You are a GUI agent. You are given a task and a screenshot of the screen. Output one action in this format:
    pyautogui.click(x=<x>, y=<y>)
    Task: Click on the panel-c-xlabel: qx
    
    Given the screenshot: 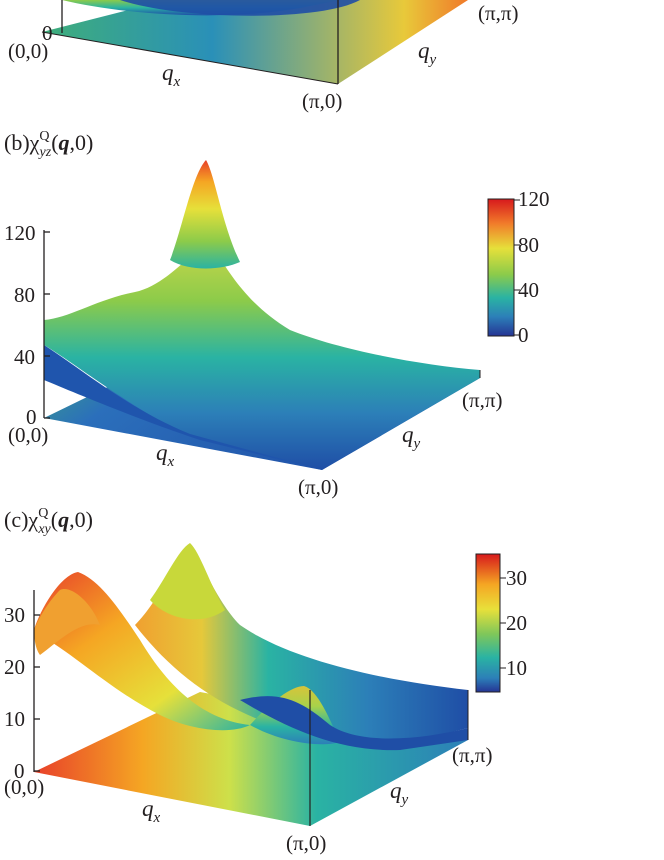 What is the action you would take?
    pyautogui.click(x=151, y=811)
    